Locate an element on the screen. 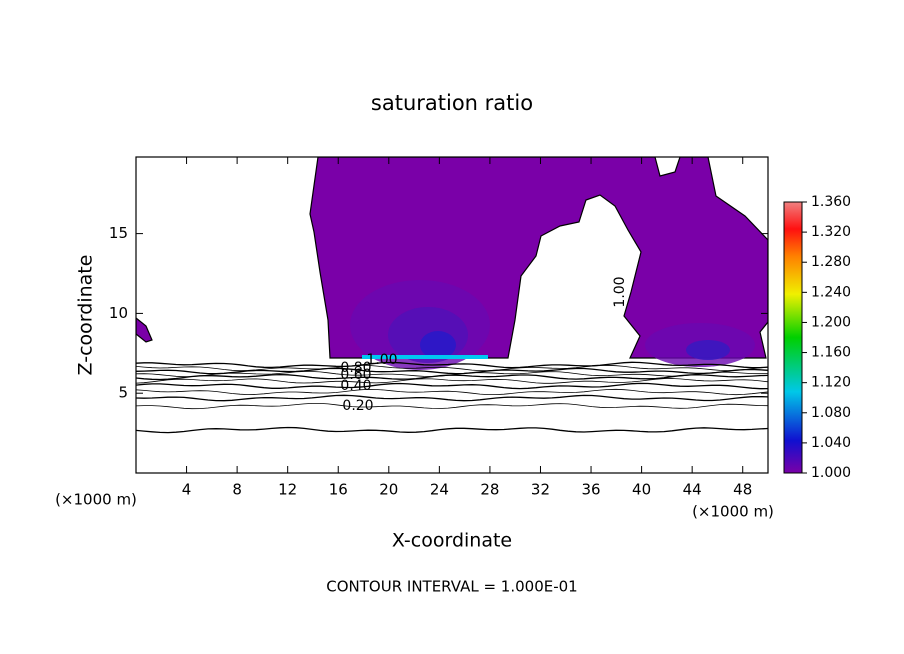 The width and height of the screenshot is (904, 654). y-tick-label: 10 is located at coordinates (118, 313).